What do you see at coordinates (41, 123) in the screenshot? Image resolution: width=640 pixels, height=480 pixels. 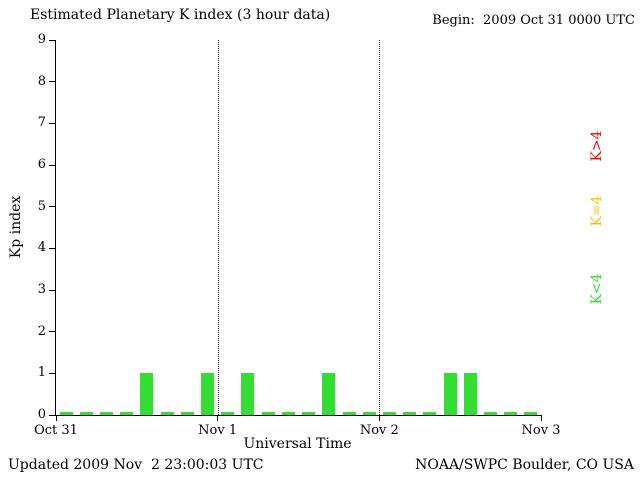 I see `y-tick-label: 7` at bounding box center [41, 123].